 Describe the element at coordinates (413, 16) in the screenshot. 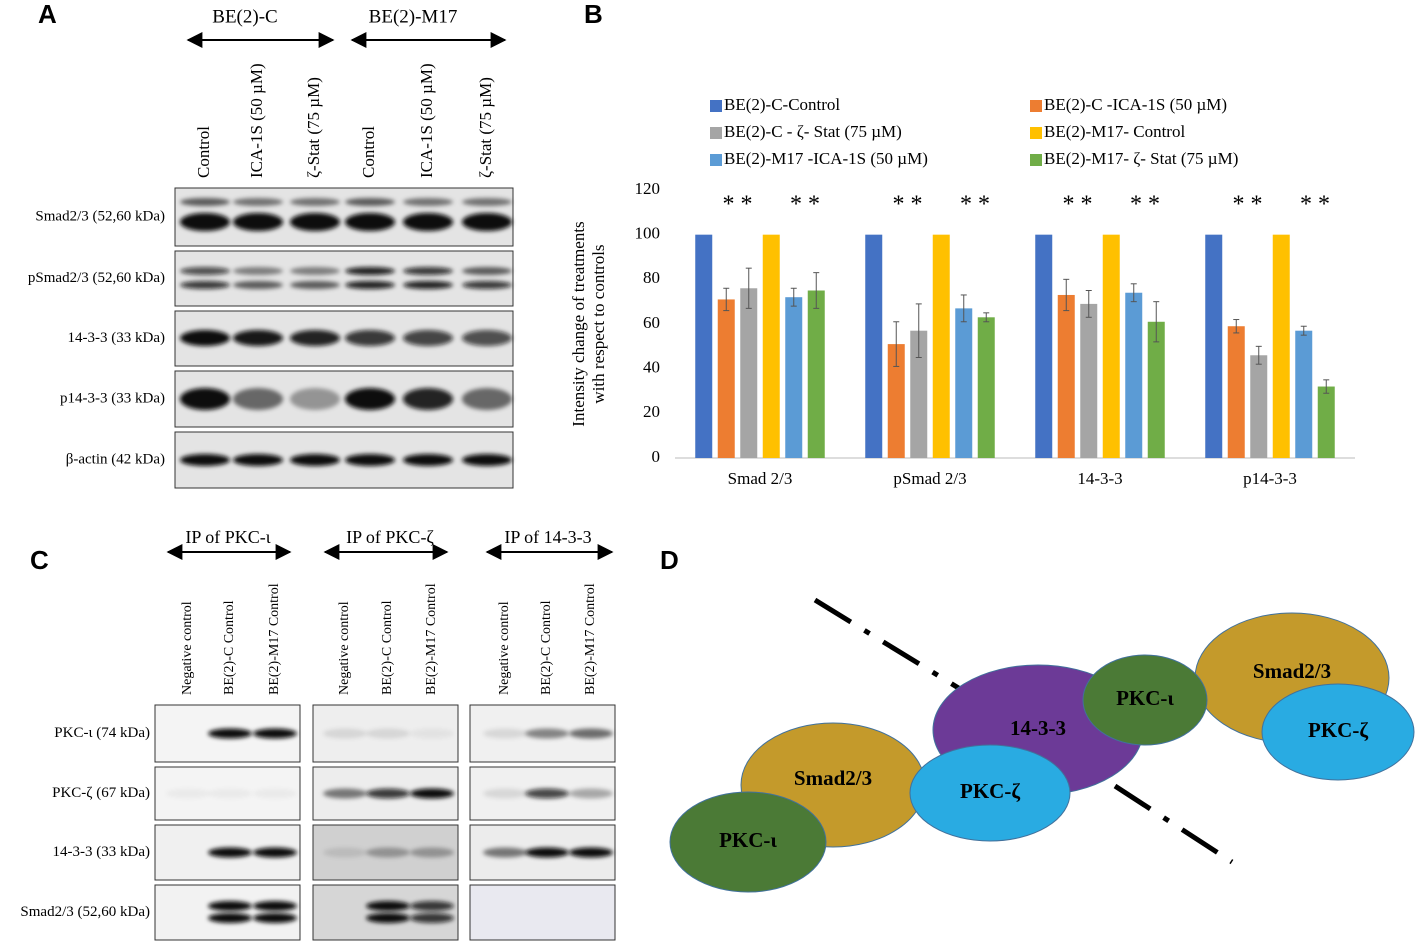

I see `group-title: BE(2)-M17` at that location.